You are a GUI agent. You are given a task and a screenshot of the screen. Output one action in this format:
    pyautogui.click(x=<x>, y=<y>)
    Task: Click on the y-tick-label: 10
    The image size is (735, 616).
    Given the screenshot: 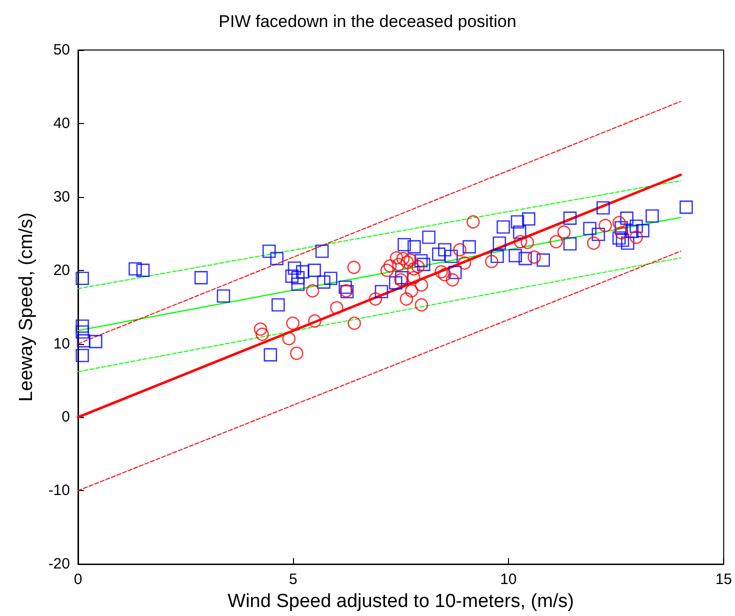 What is the action you would take?
    pyautogui.click(x=61, y=343)
    